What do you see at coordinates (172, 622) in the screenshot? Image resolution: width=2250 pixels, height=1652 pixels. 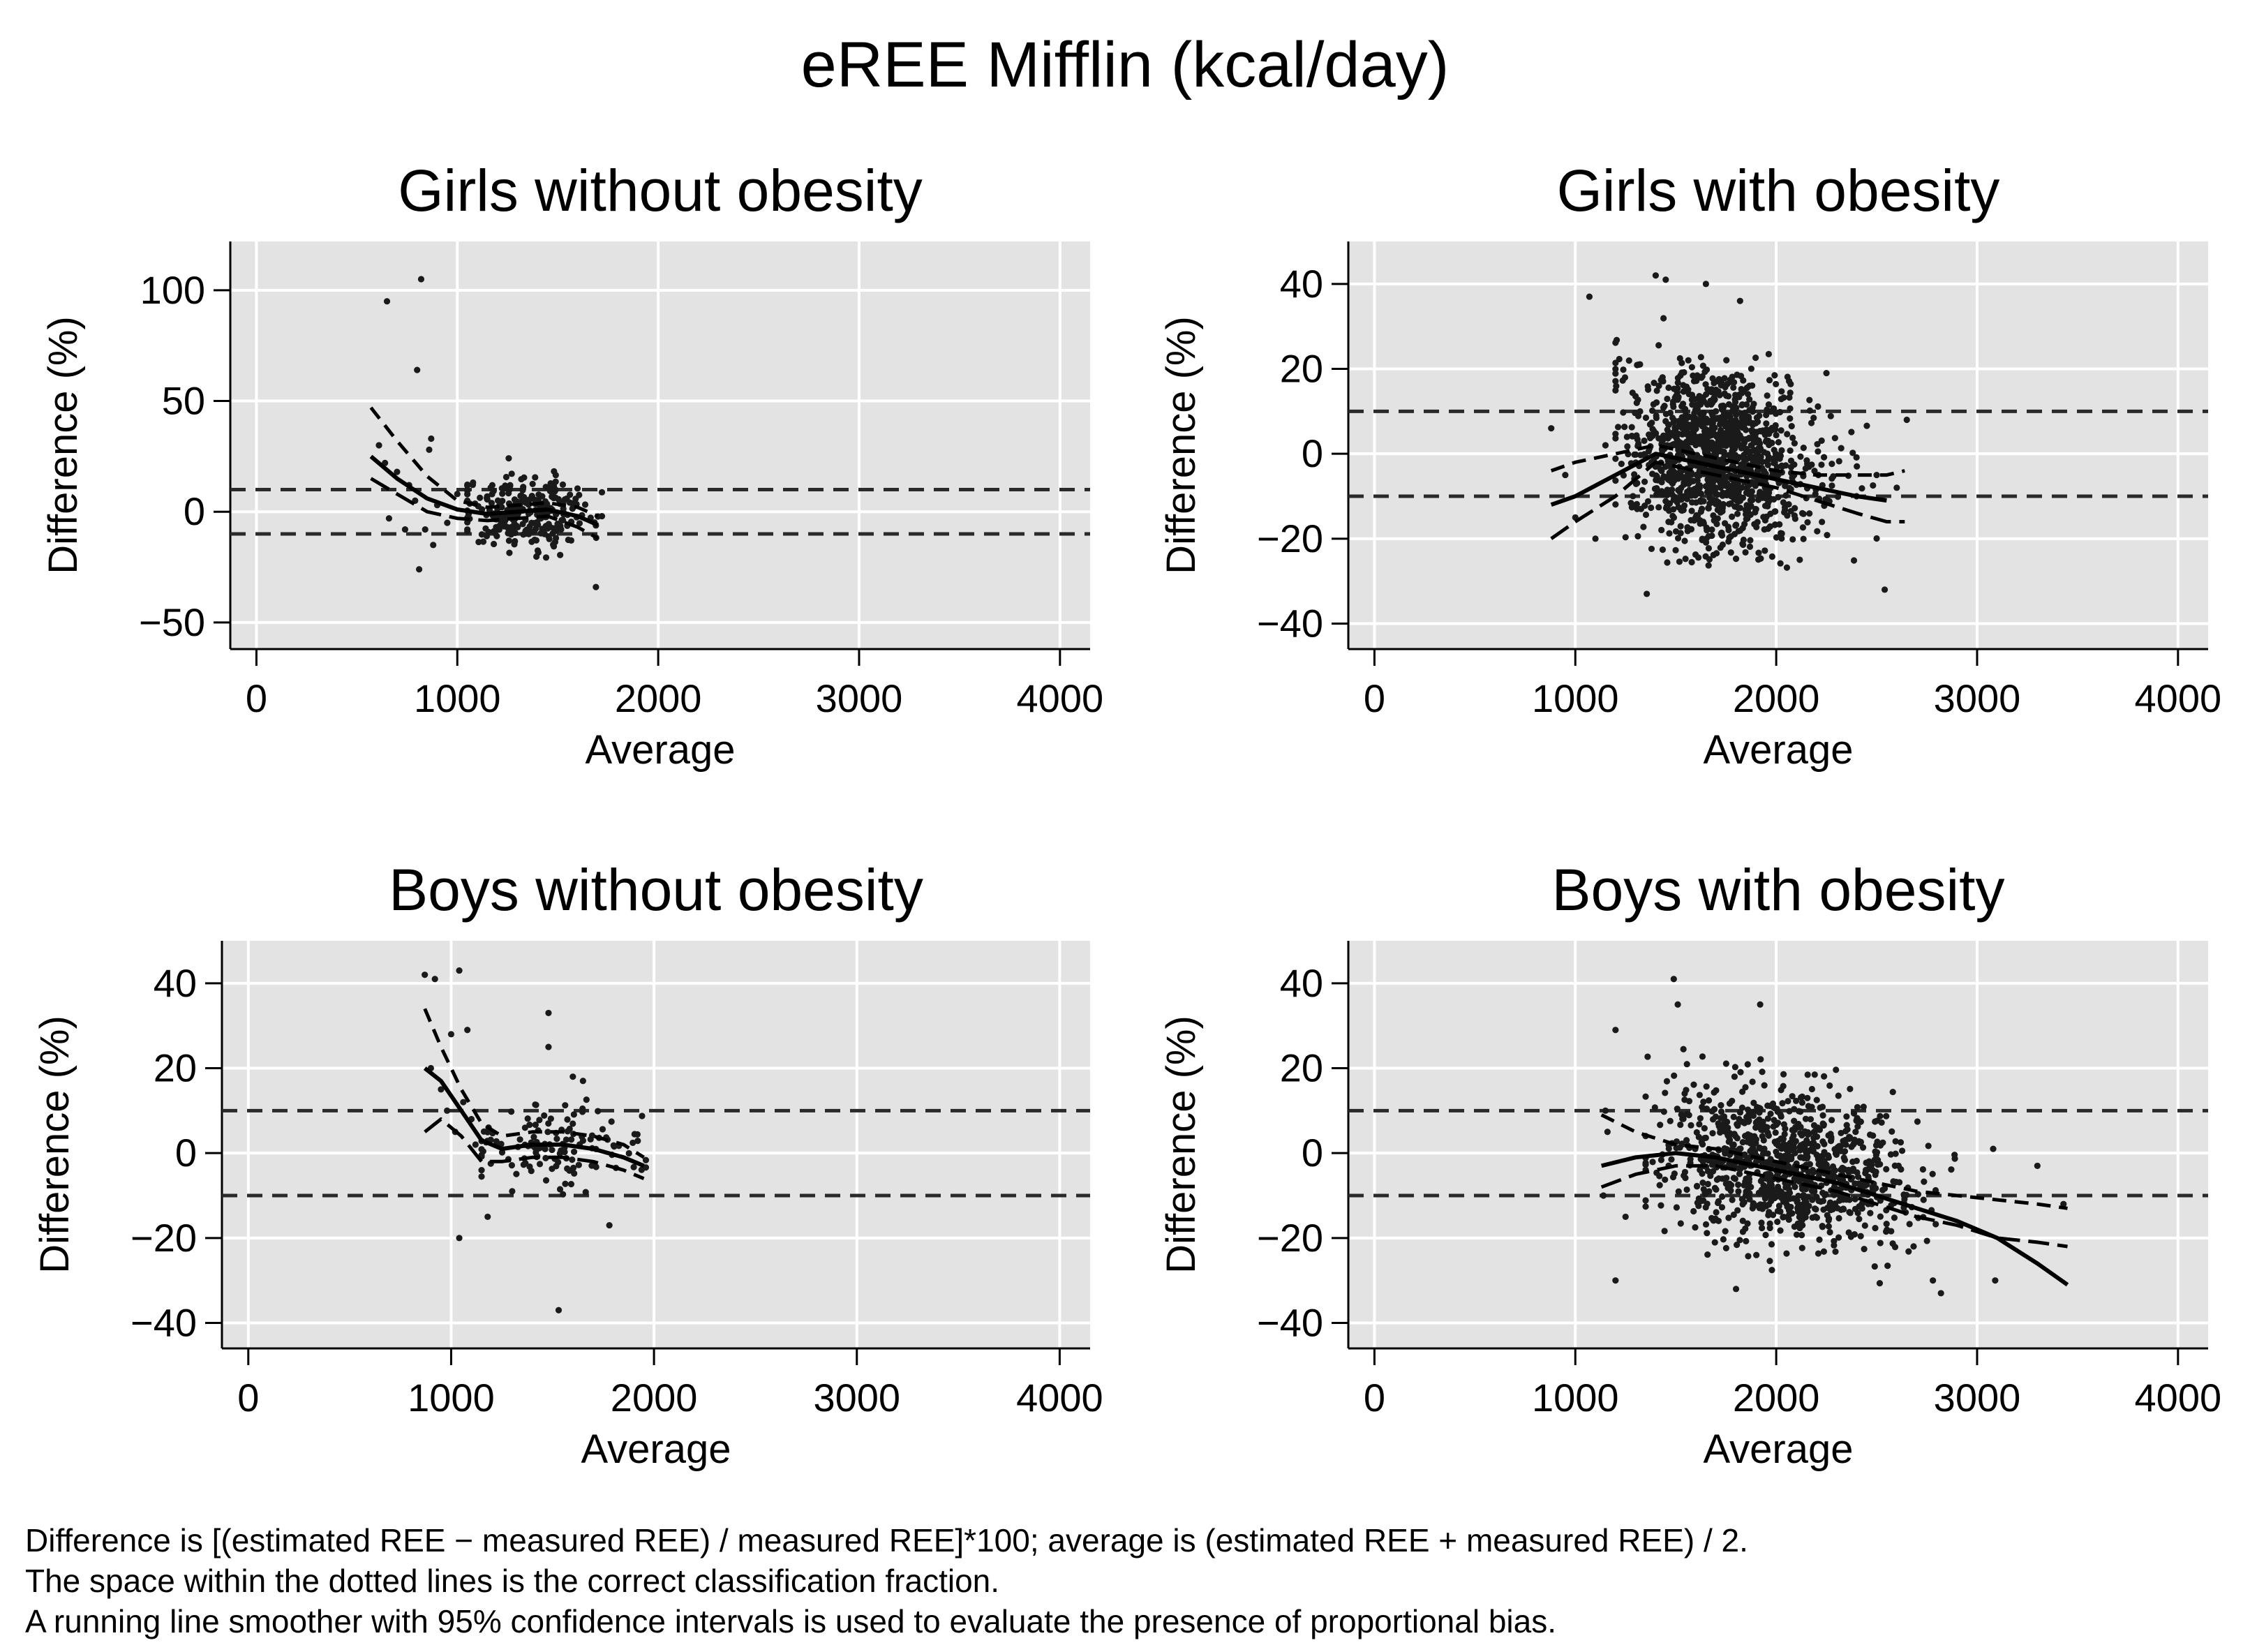 I see `y-tick-label: −50` at bounding box center [172, 622].